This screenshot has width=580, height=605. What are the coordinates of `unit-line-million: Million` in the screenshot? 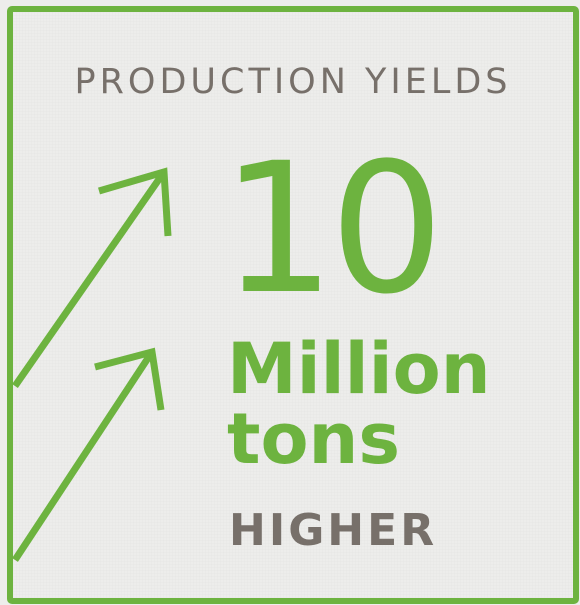 It's located at (359, 369).